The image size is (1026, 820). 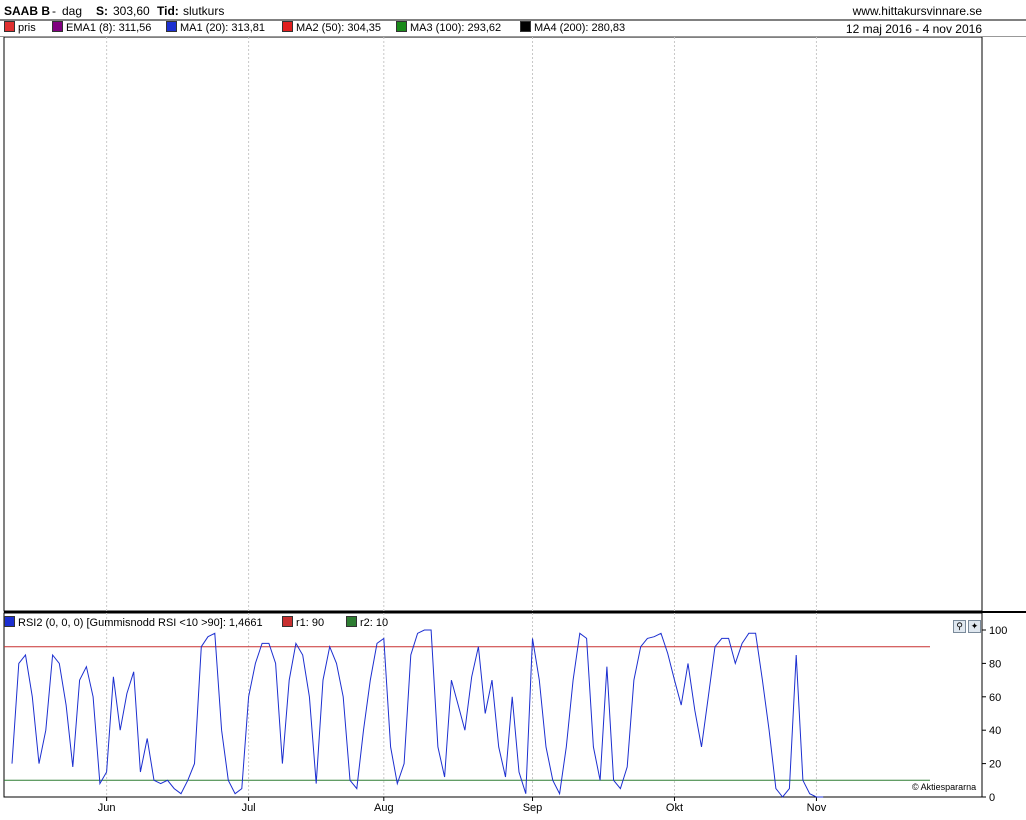 I want to click on rsi-tick-label: 60, so click(x=995, y=698).